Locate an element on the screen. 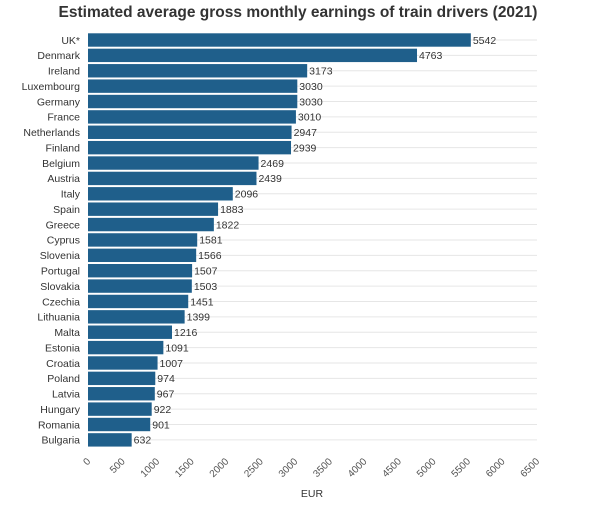  value-label: 2439 is located at coordinates (270, 179).